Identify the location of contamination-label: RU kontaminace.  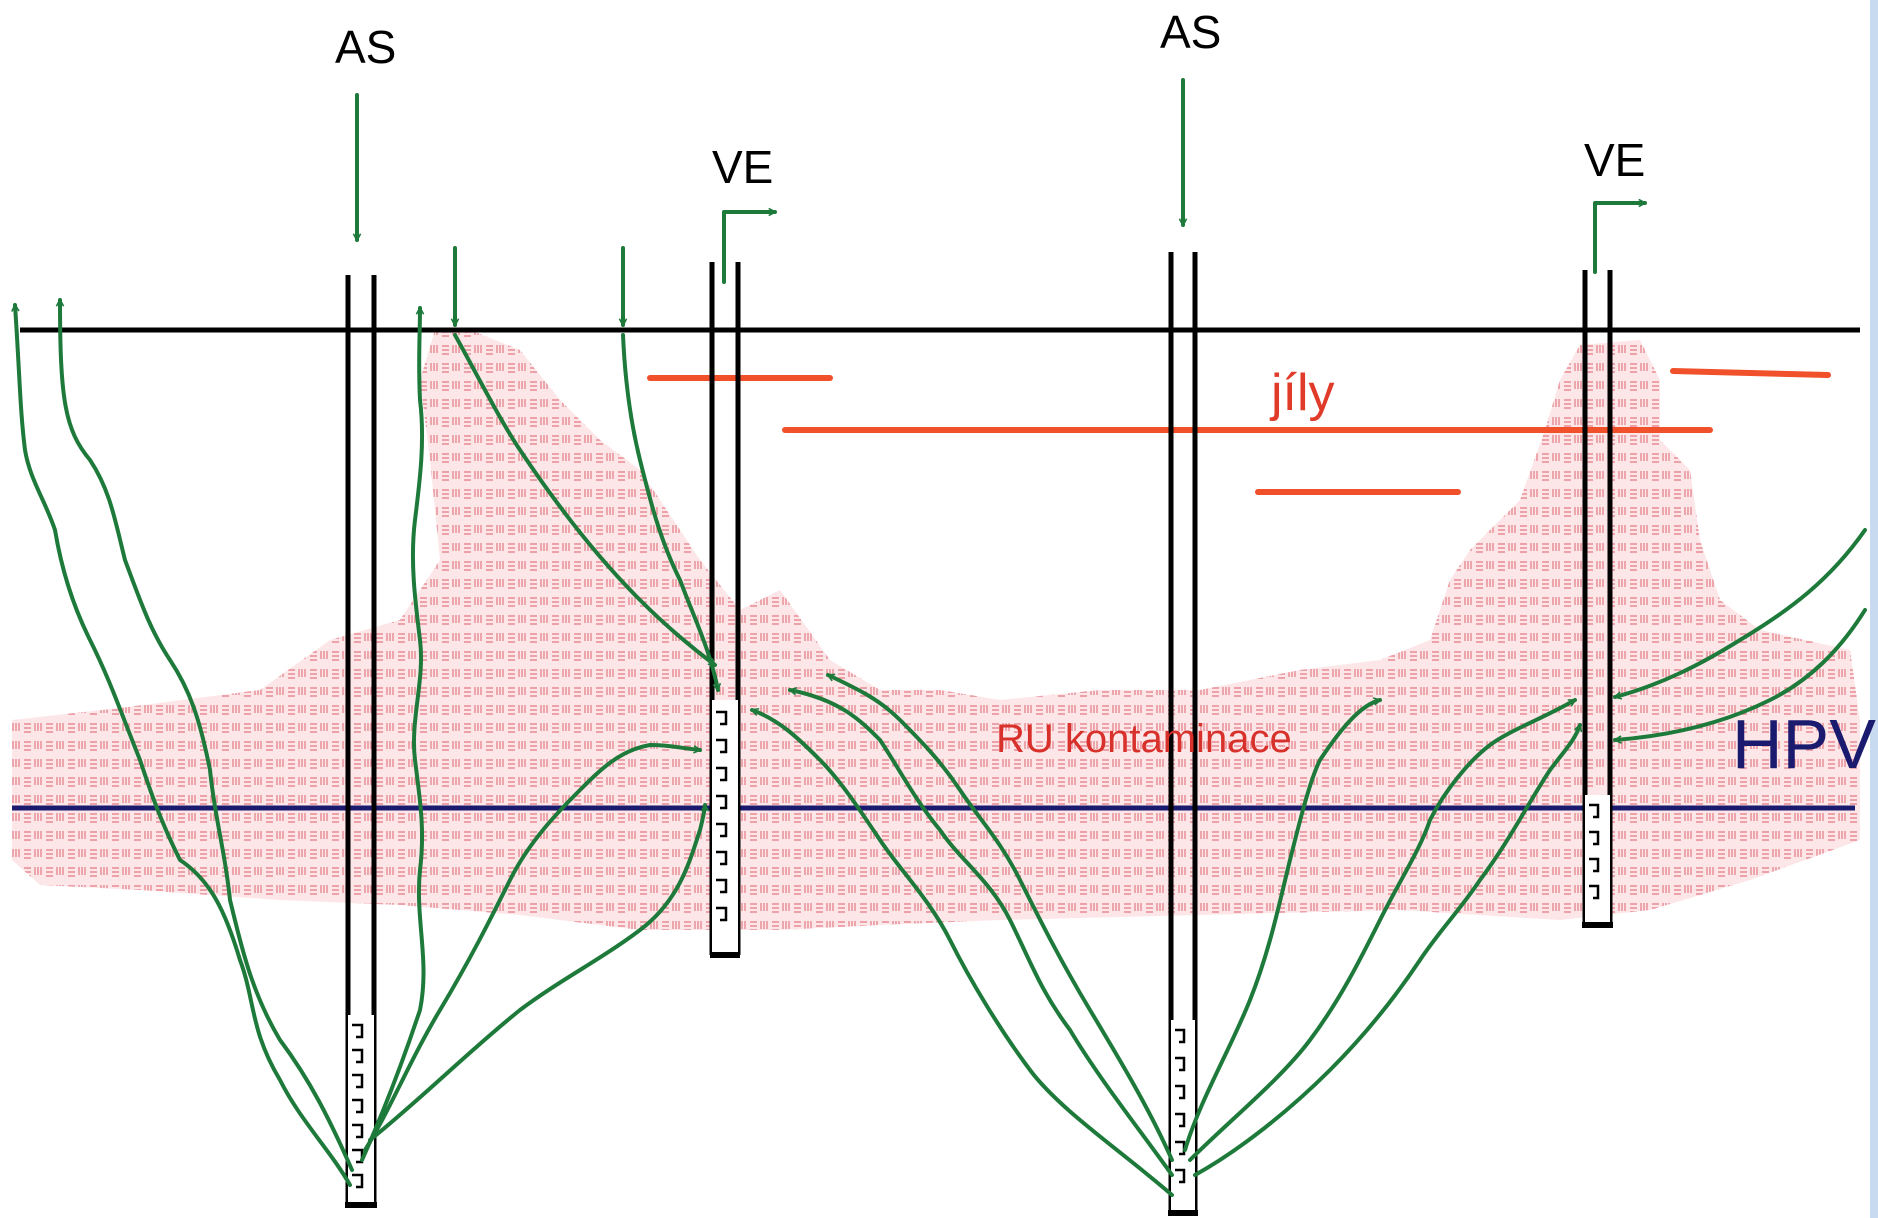
(1144, 739).